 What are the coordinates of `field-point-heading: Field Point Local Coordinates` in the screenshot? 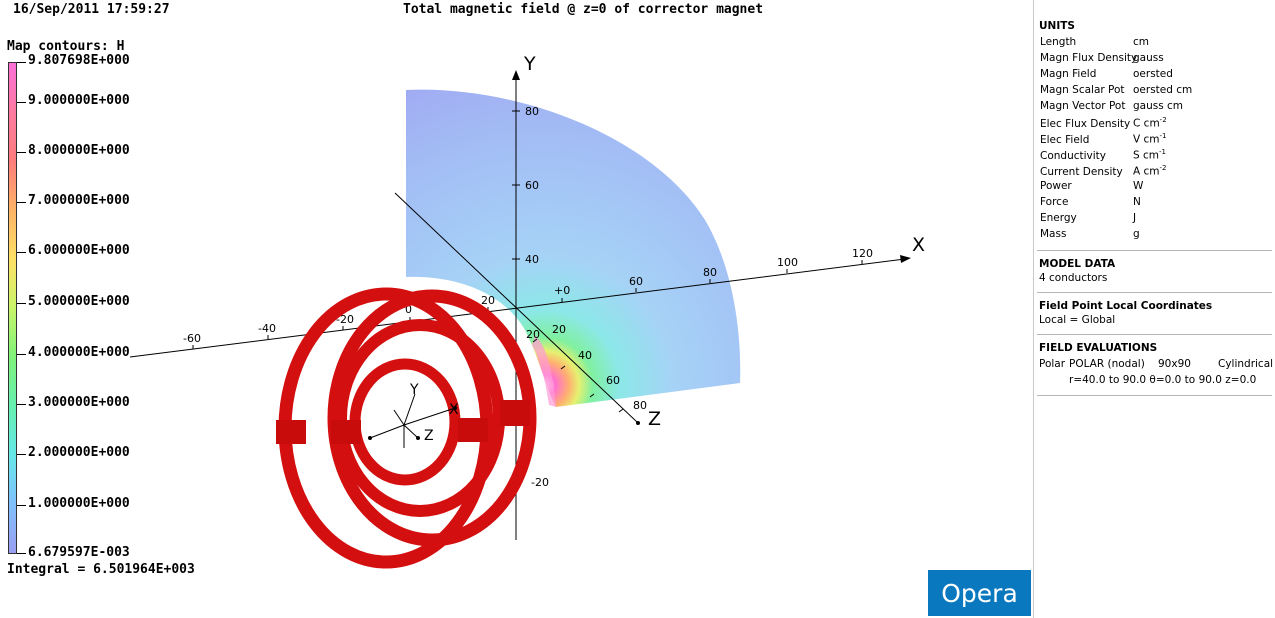 It's located at (1126, 306).